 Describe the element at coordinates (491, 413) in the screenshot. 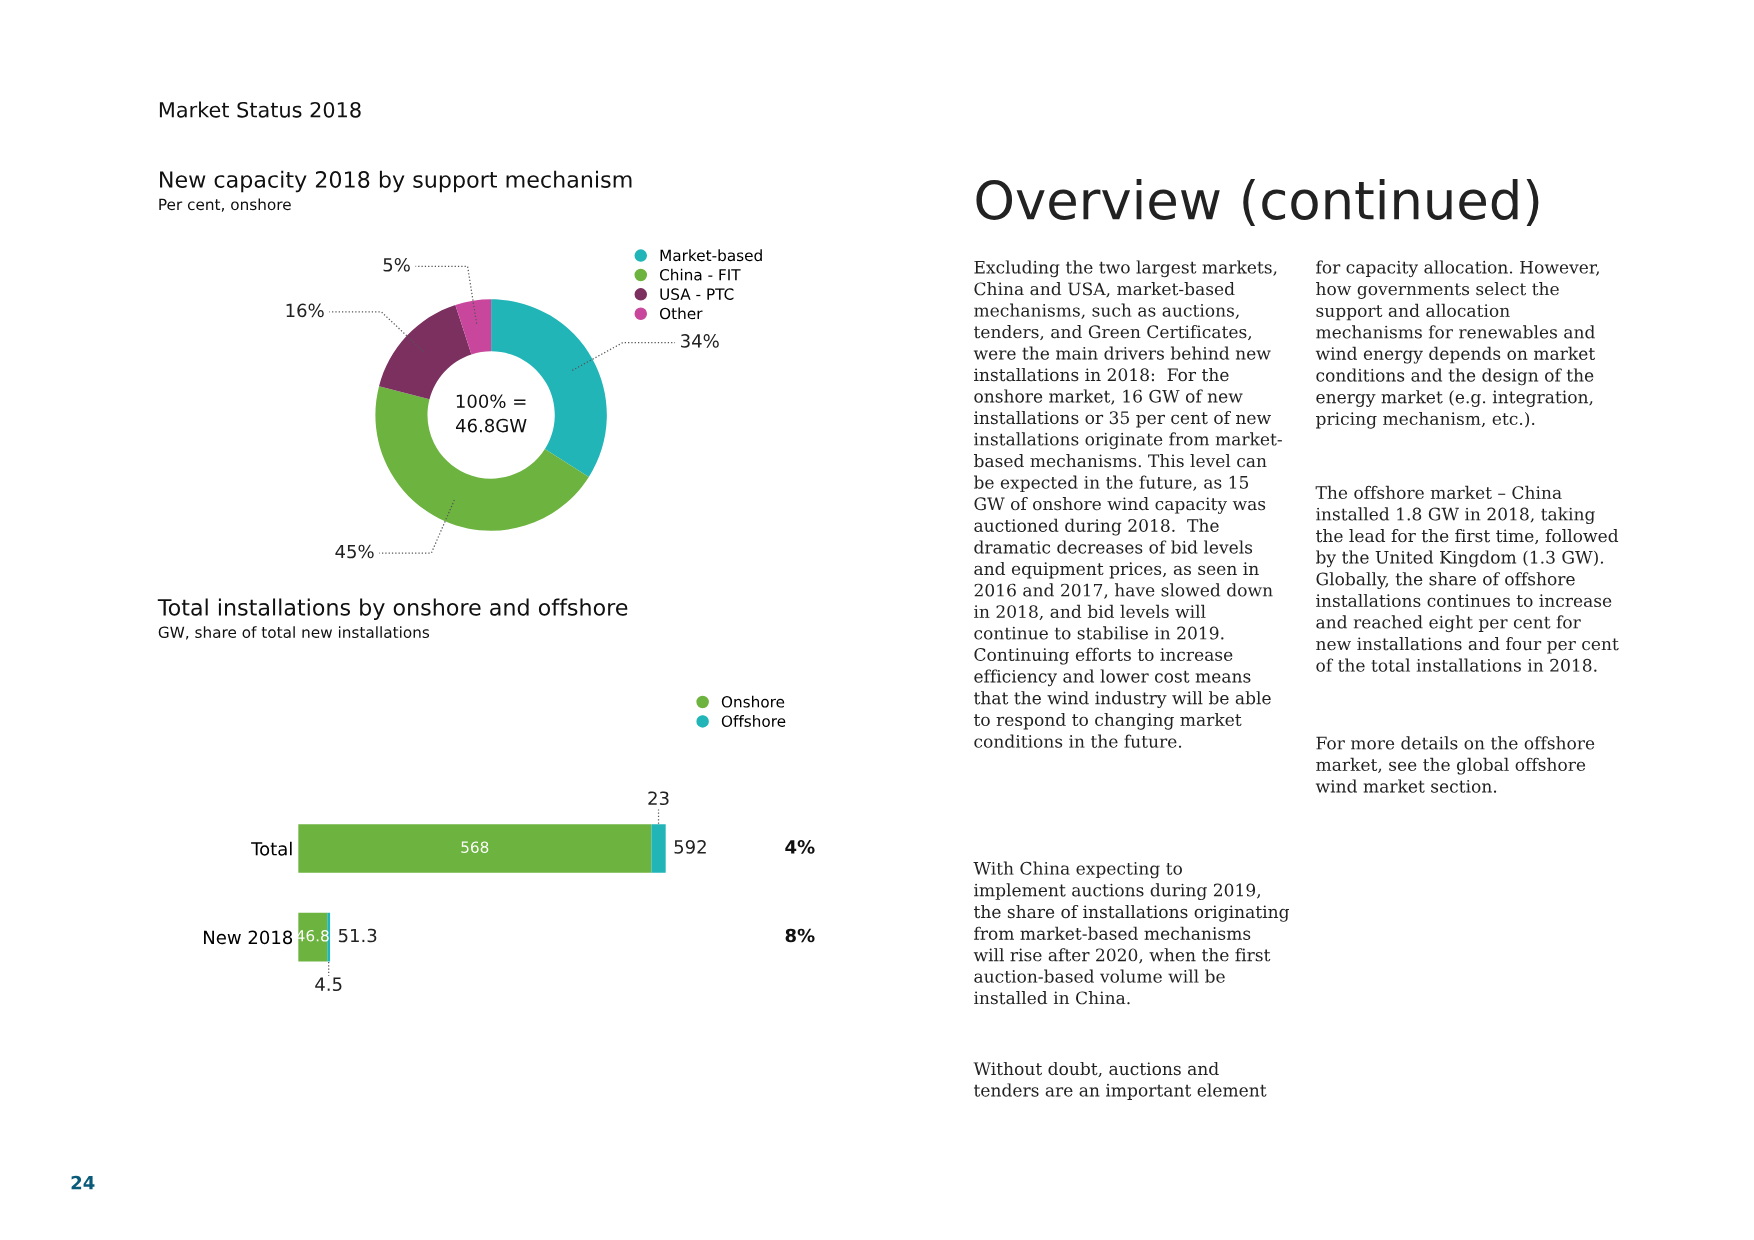

I see `text: 100% = 46.8GW` at that location.